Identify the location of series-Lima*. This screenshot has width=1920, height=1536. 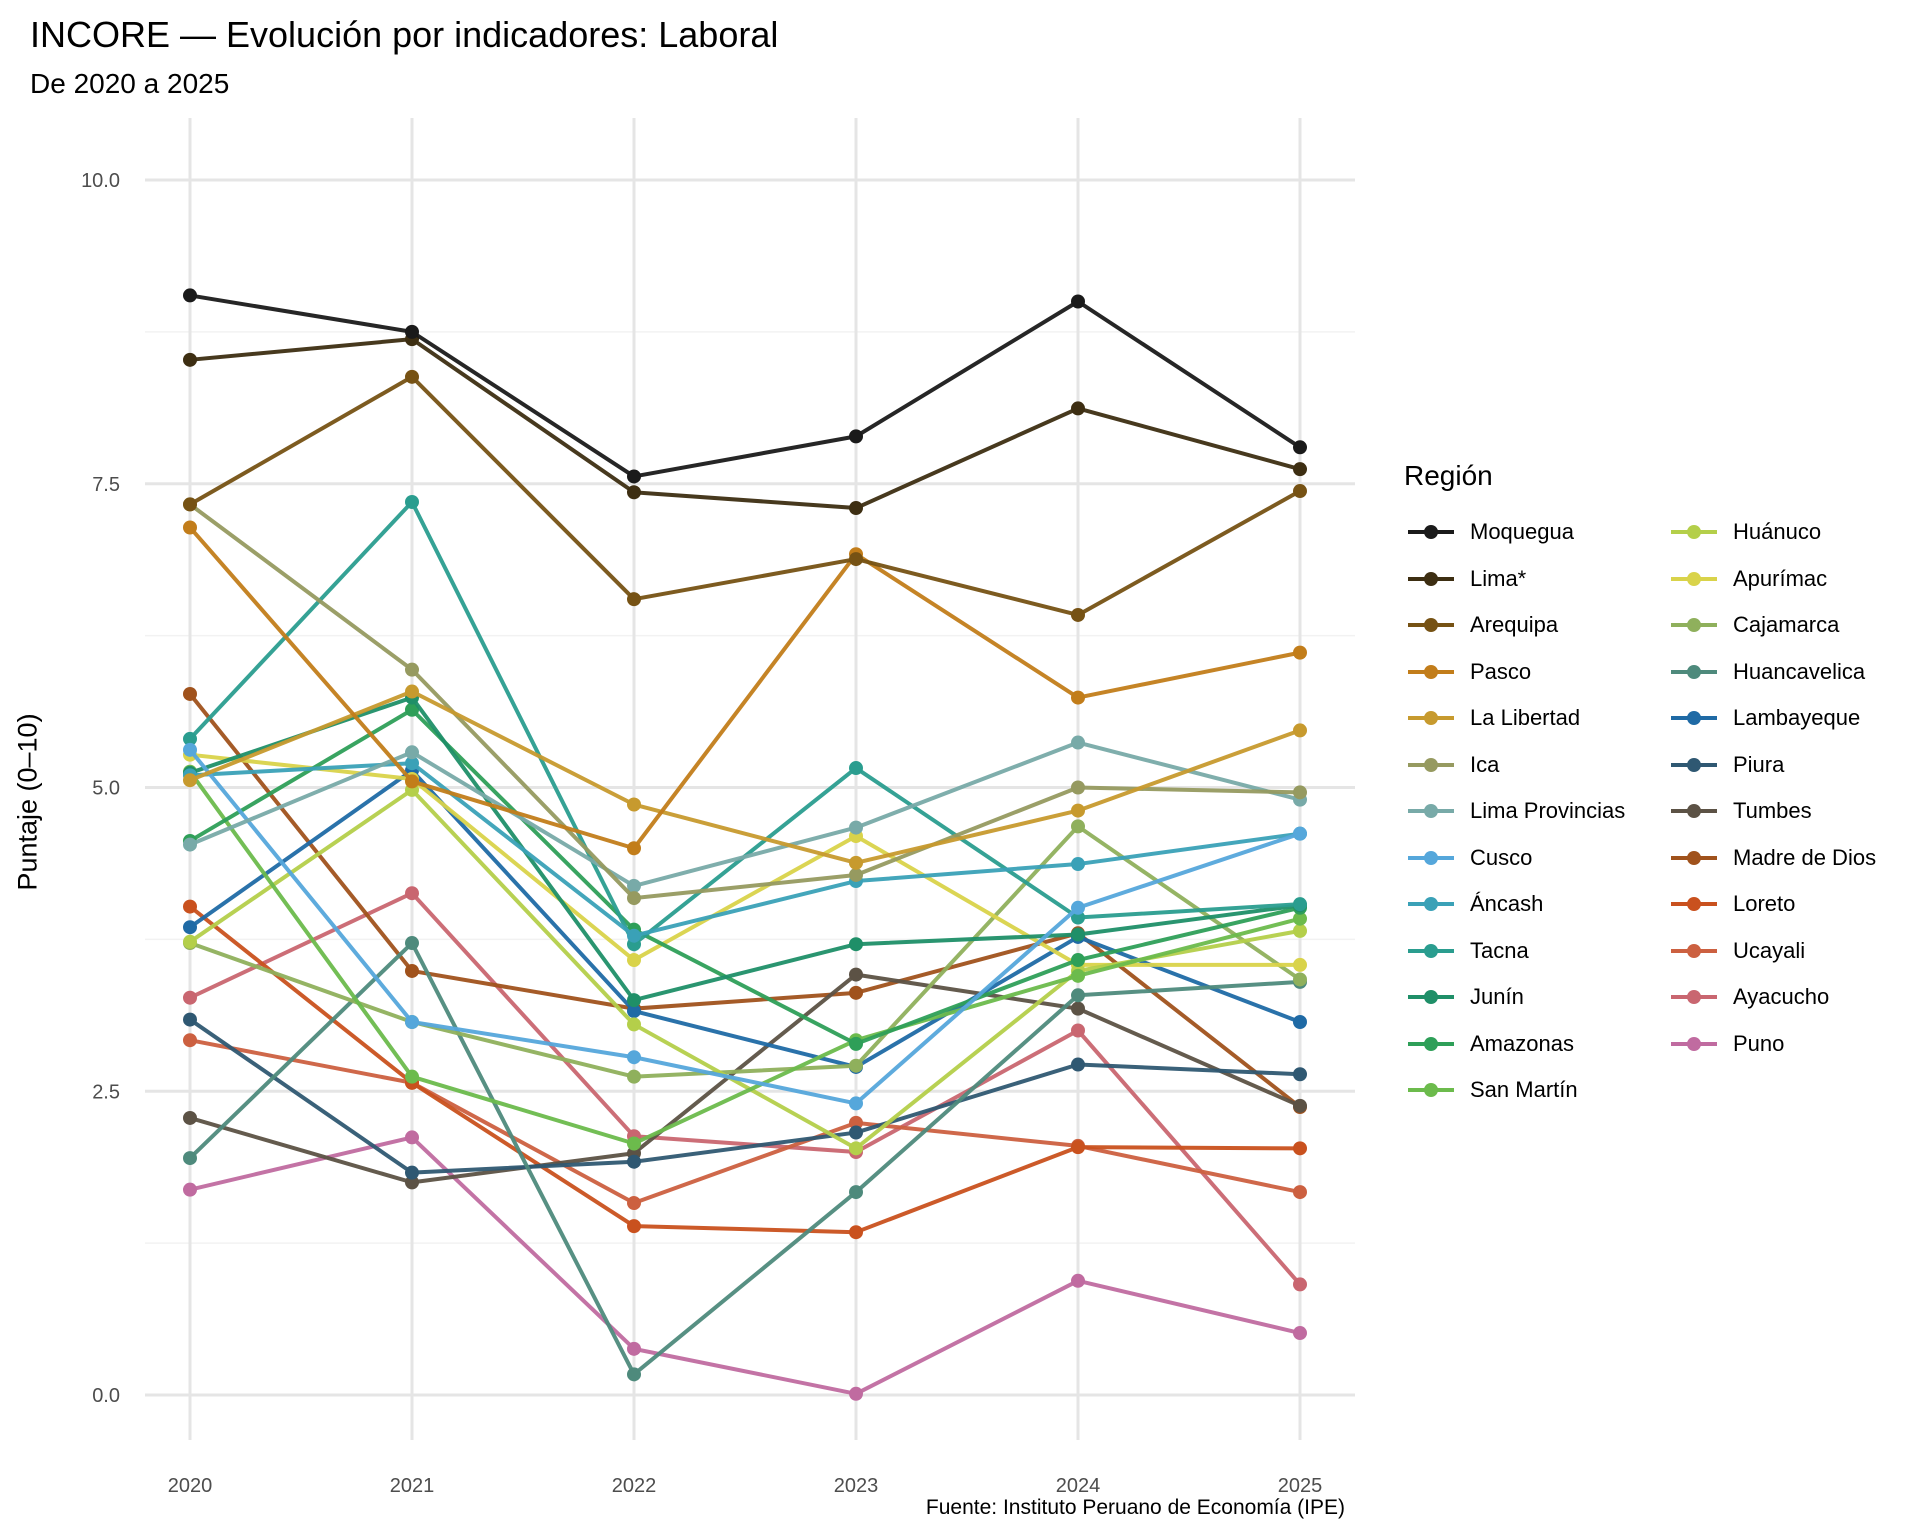
(745, 424).